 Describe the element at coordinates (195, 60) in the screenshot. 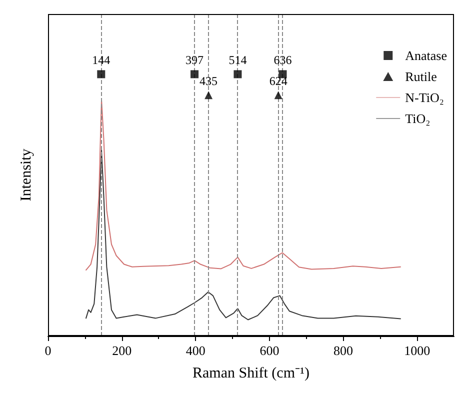

I see `annotation: 397` at that location.